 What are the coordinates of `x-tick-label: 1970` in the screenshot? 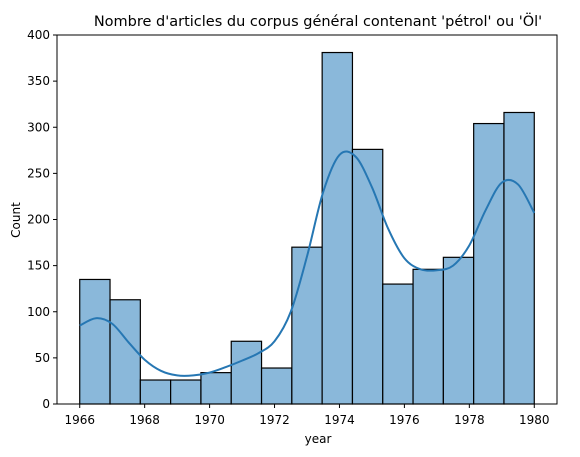 It's located at (209, 420).